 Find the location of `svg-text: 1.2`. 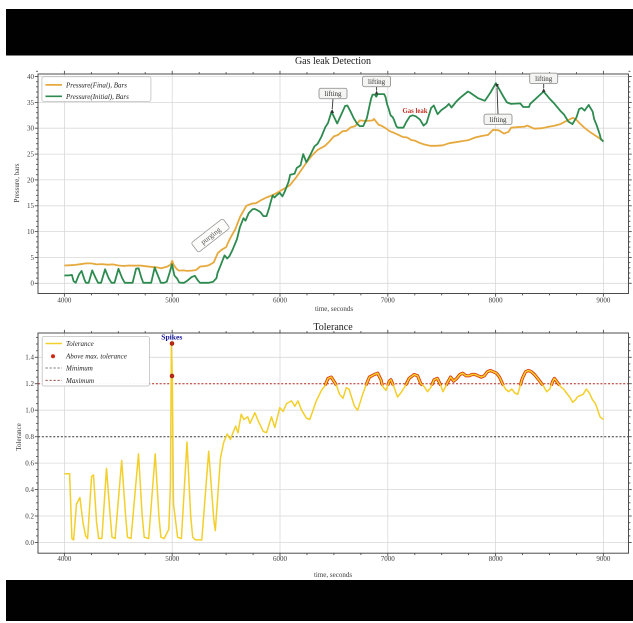

svg-text: 1.2 is located at coordinates (29, 384).